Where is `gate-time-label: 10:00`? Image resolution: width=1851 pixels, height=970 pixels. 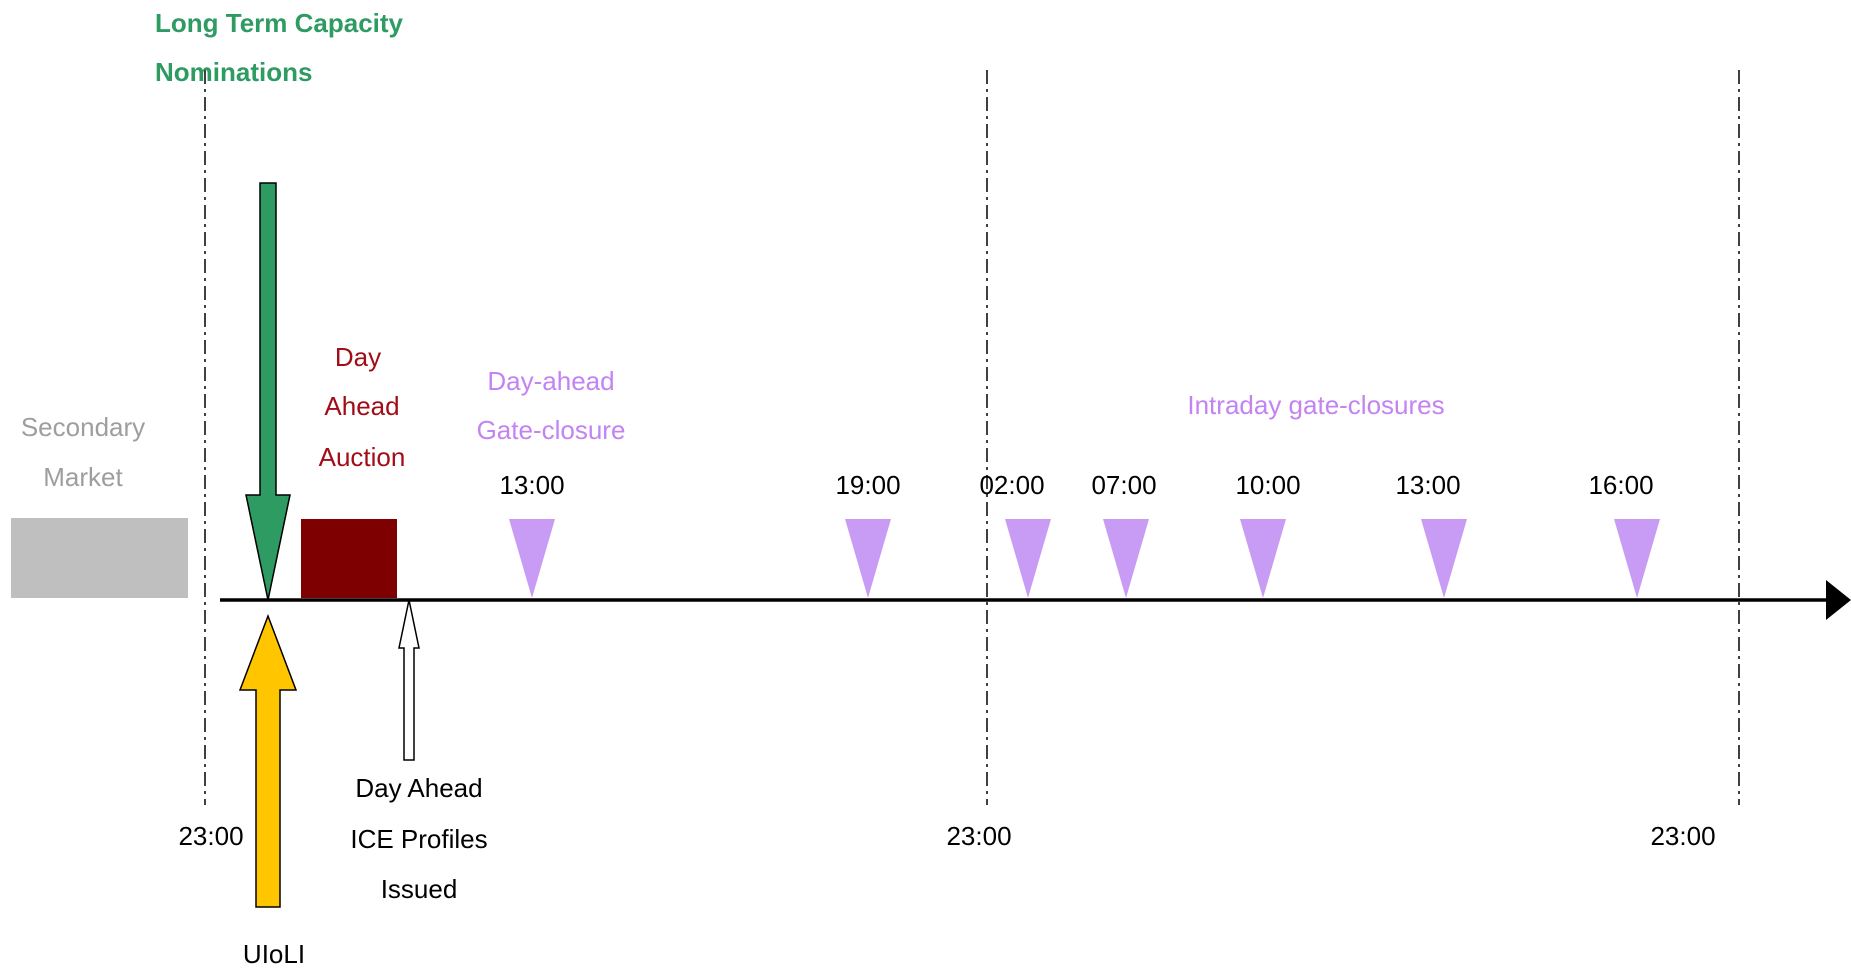 gate-time-label: 10:00 is located at coordinates (1268, 485).